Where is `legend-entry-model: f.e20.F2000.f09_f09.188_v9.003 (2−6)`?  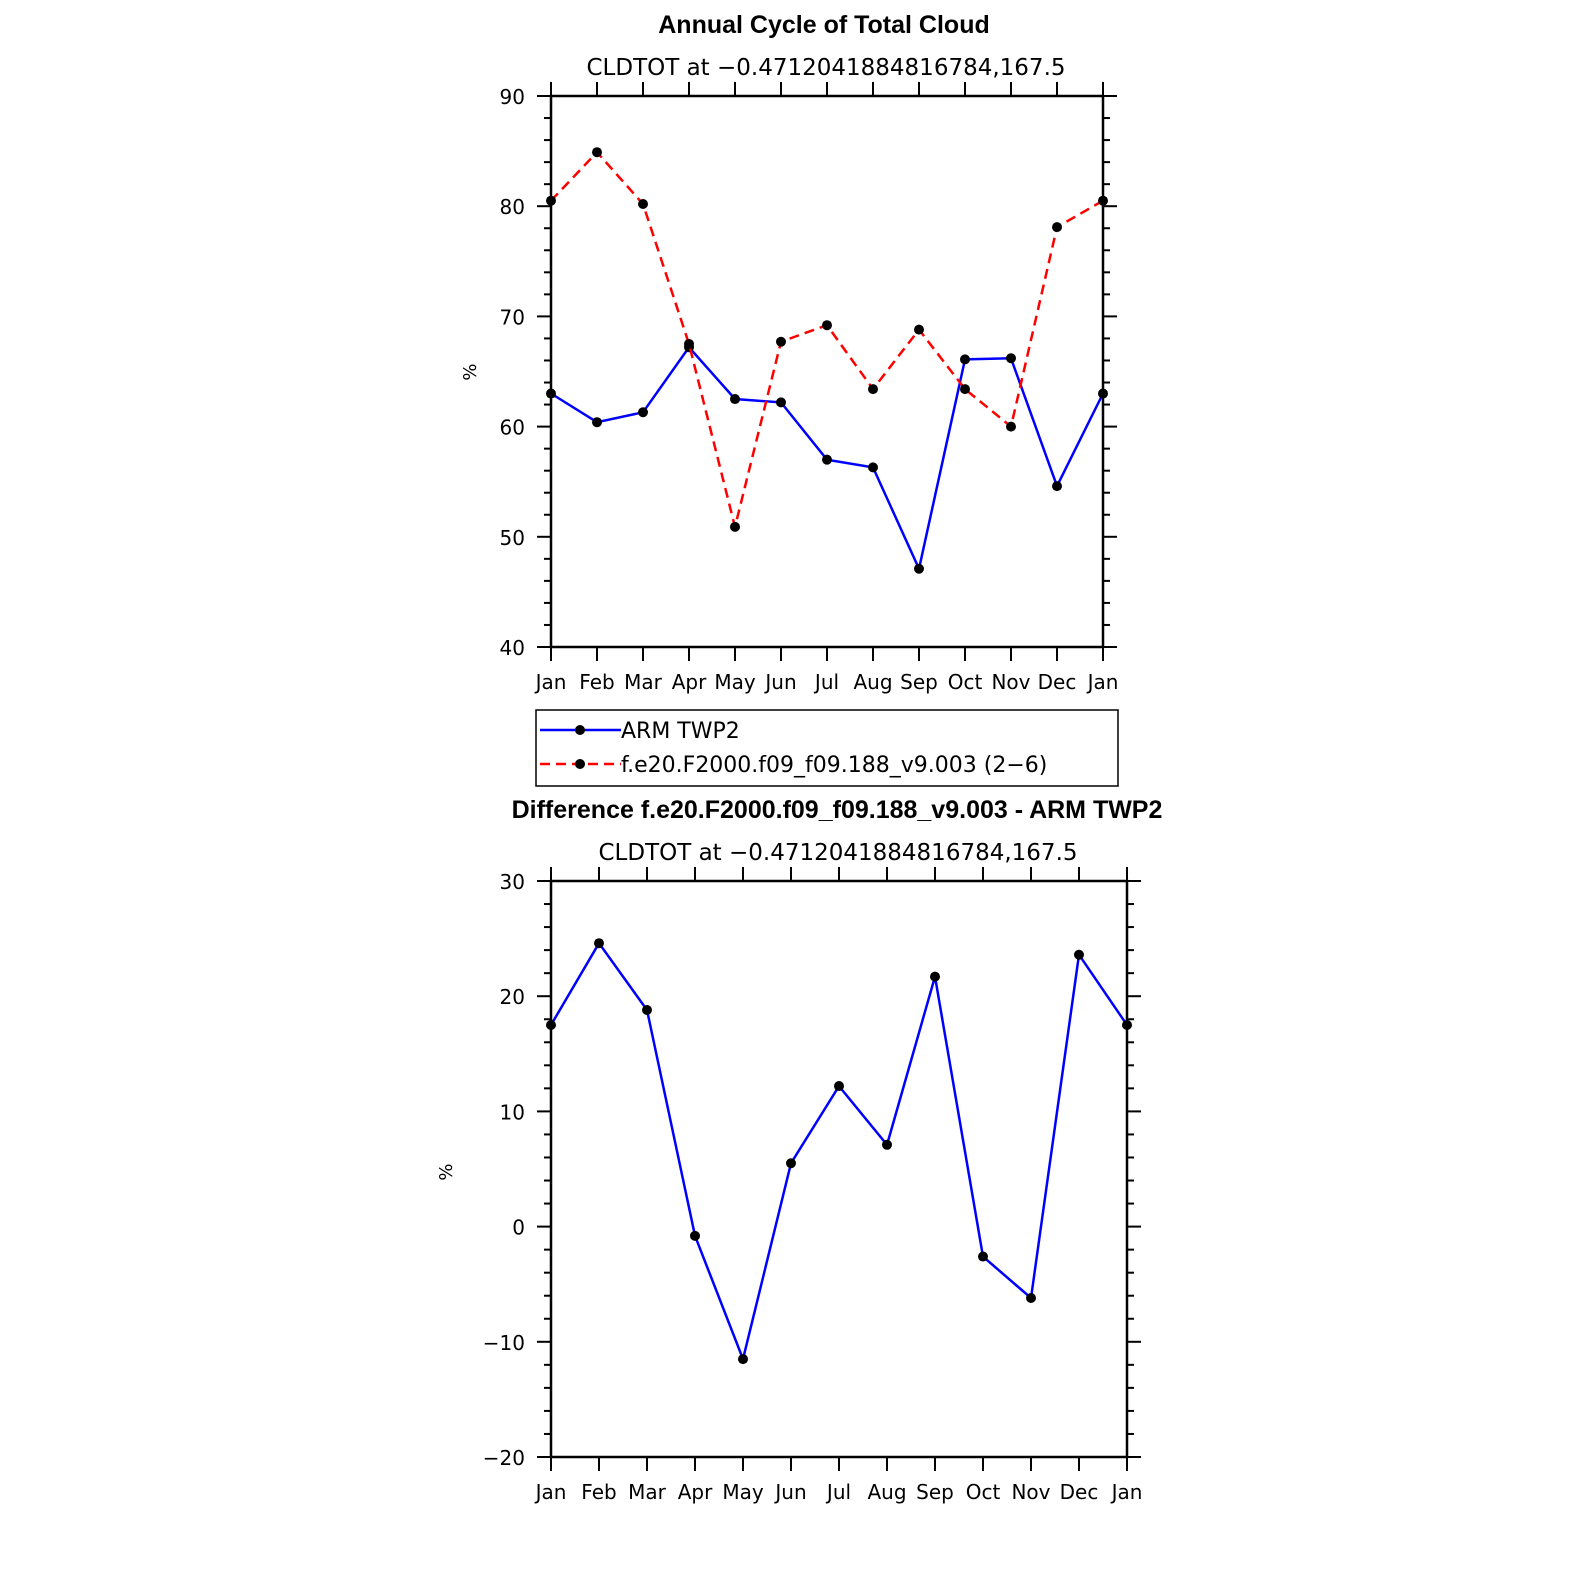 legend-entry-model: f.e20.F2000.f09_f09.188_v9.003 (2−6) is located at coordinates (793, 765).